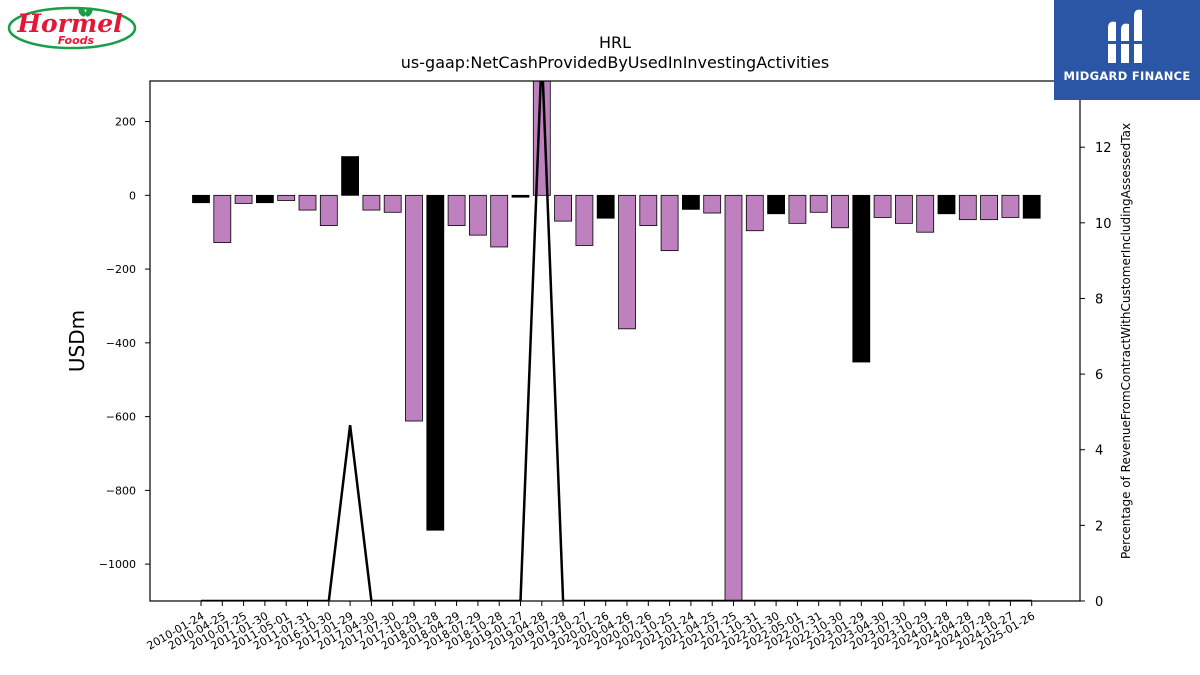 This screenshot has height=675, width=1200. Describe the element at coordinates (1103, 148) in the screenshot. I see `y2-tick-label: 12` at that location.